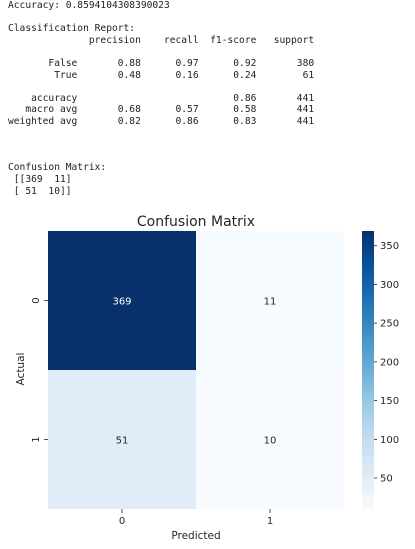 The image size is (415, 549). Describe the element at coordinates (36, 300) in the screenshot. I see `y-tick-label-0: 0` at that location.